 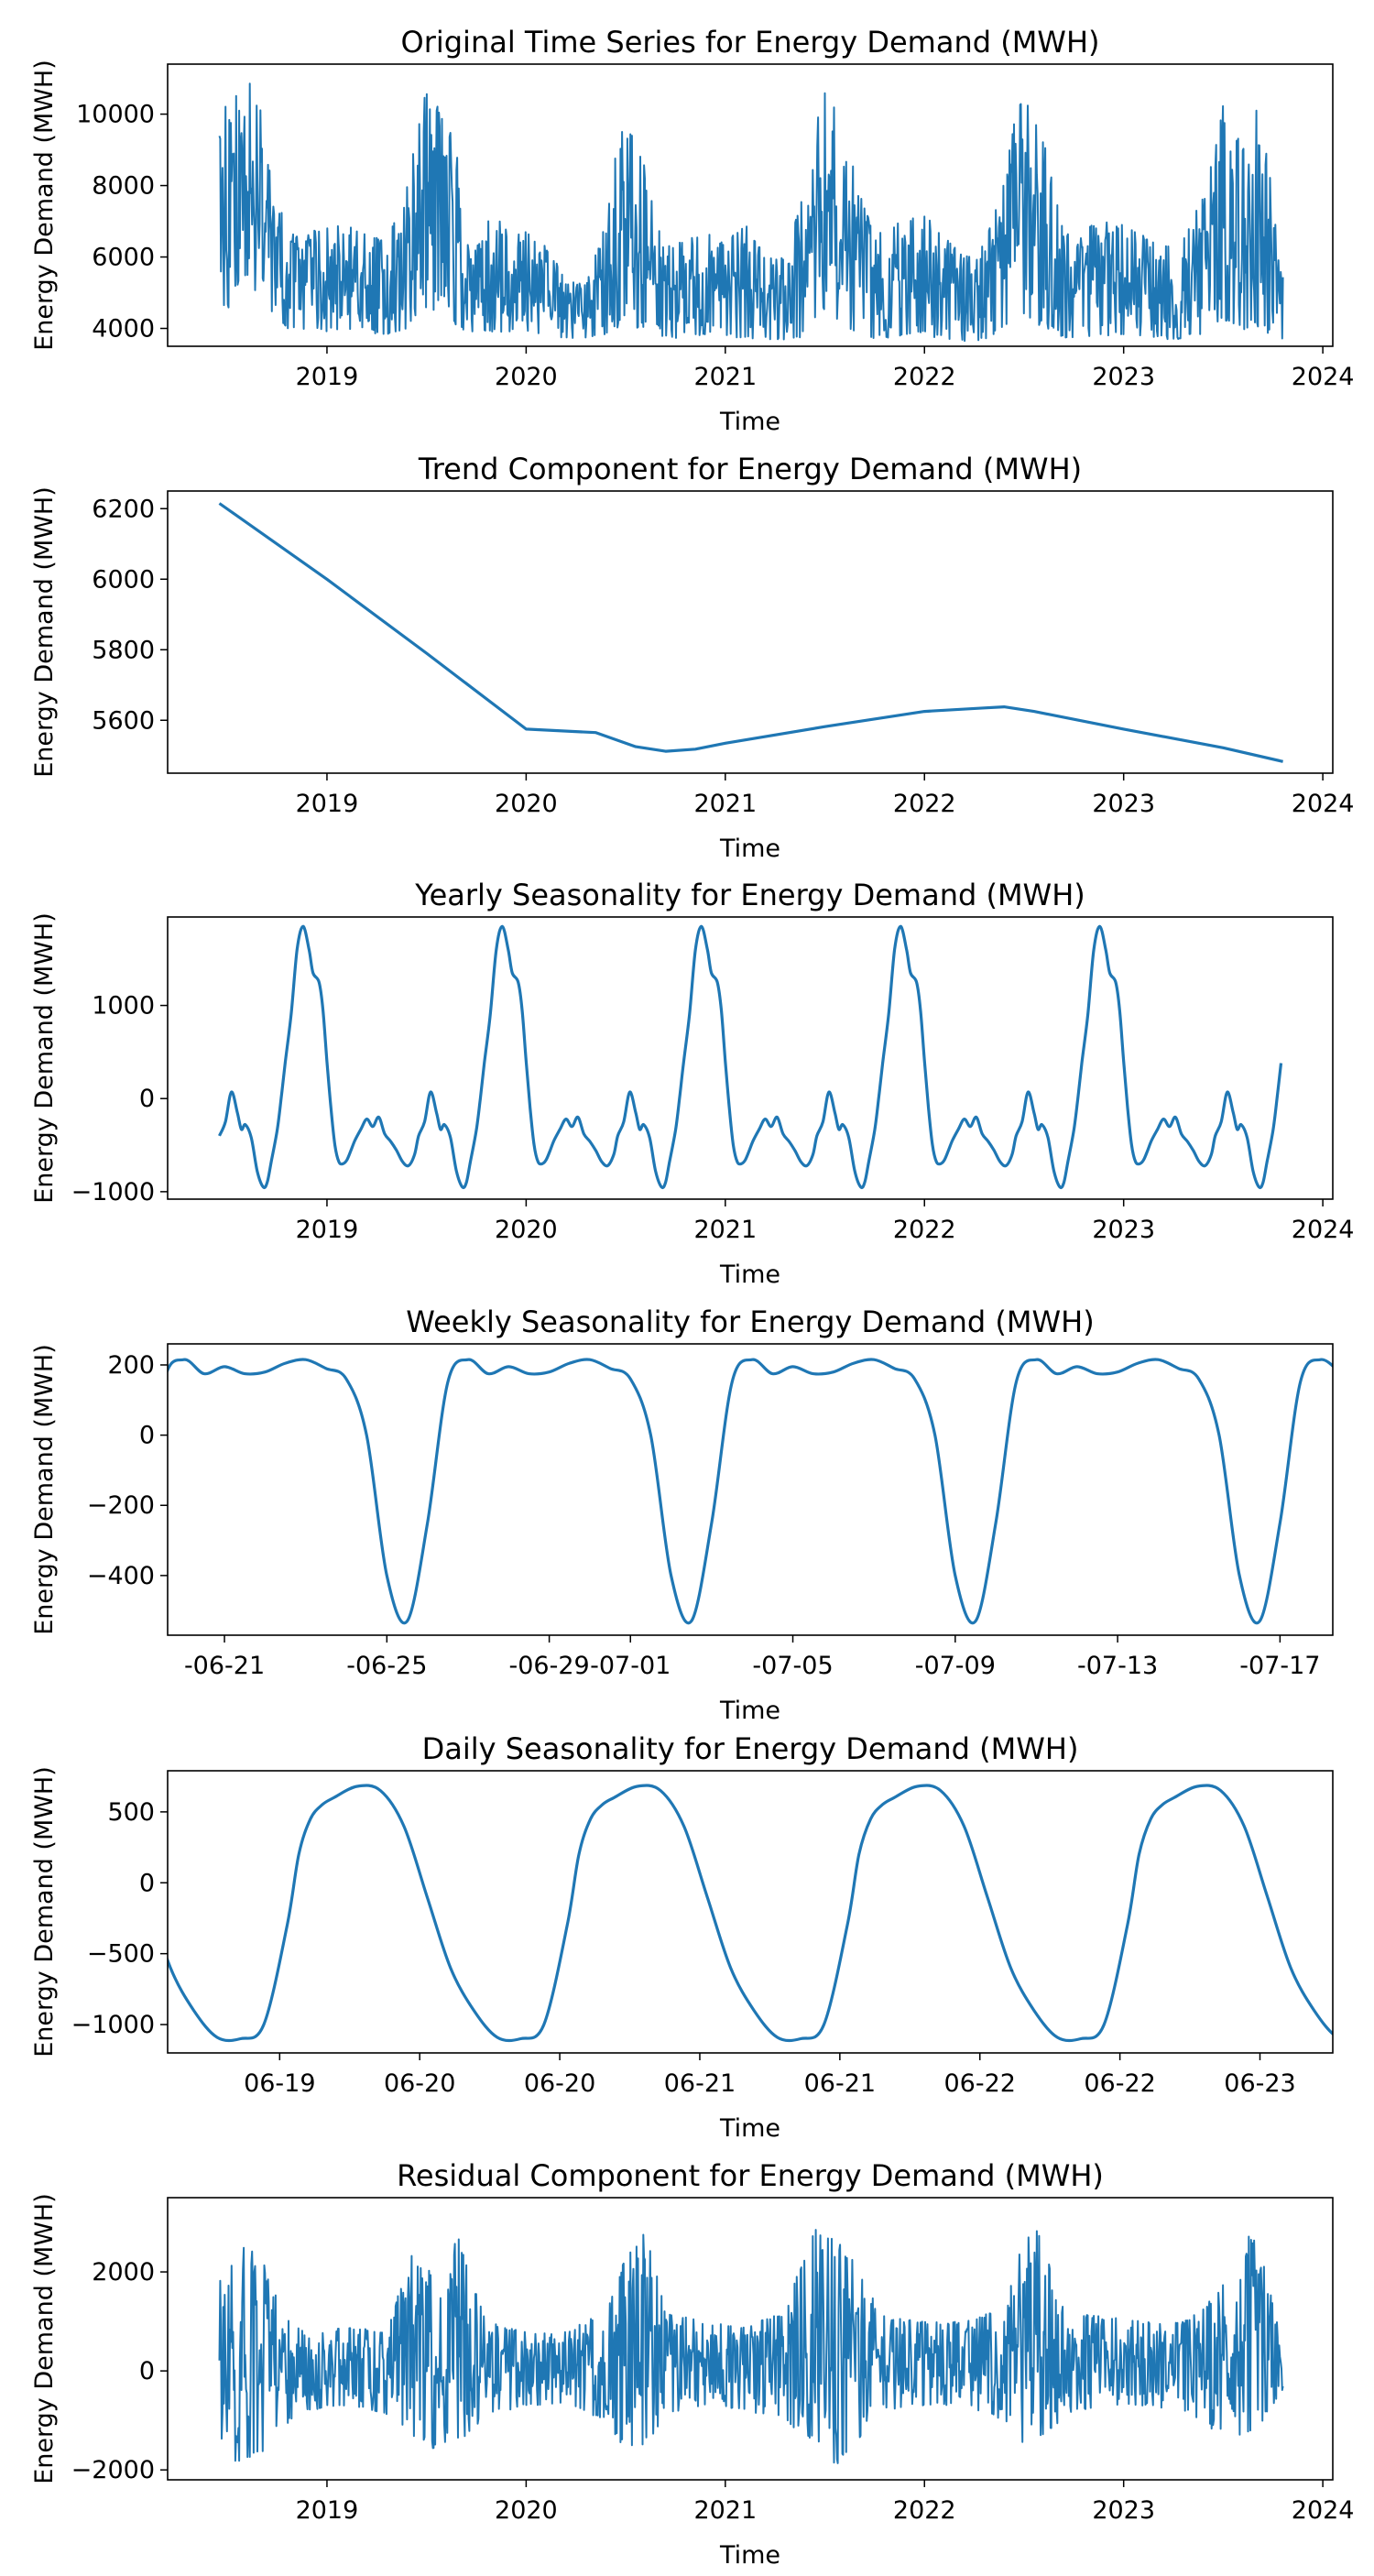 What do you see at coordinates (124, 2272) in the screenshot?
I see `y-tick-label: 2000` at bounding box center [124, 2272].